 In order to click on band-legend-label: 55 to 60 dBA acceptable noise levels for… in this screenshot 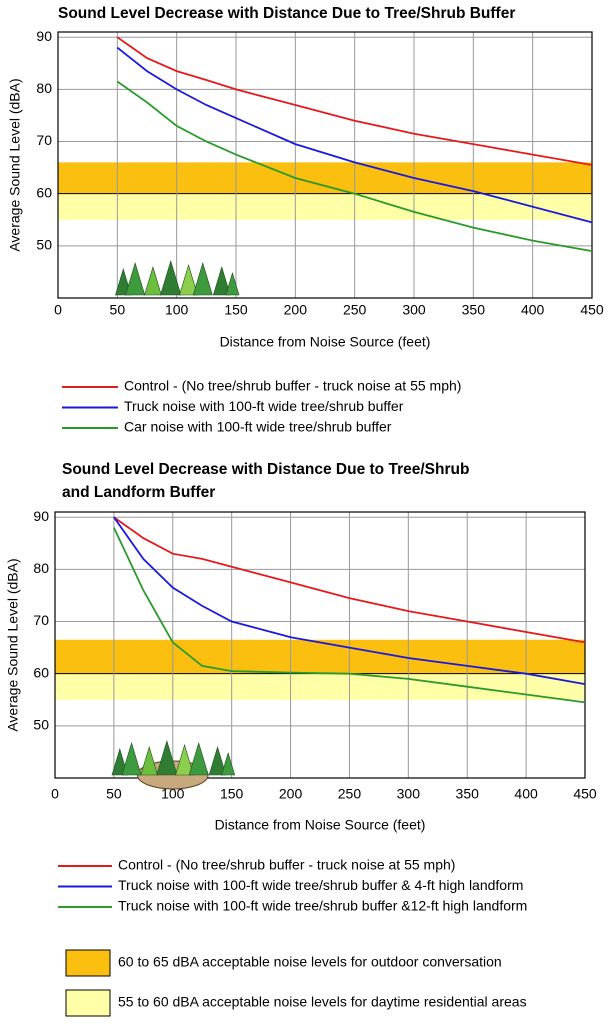, I will do `click(322, 1002)`.